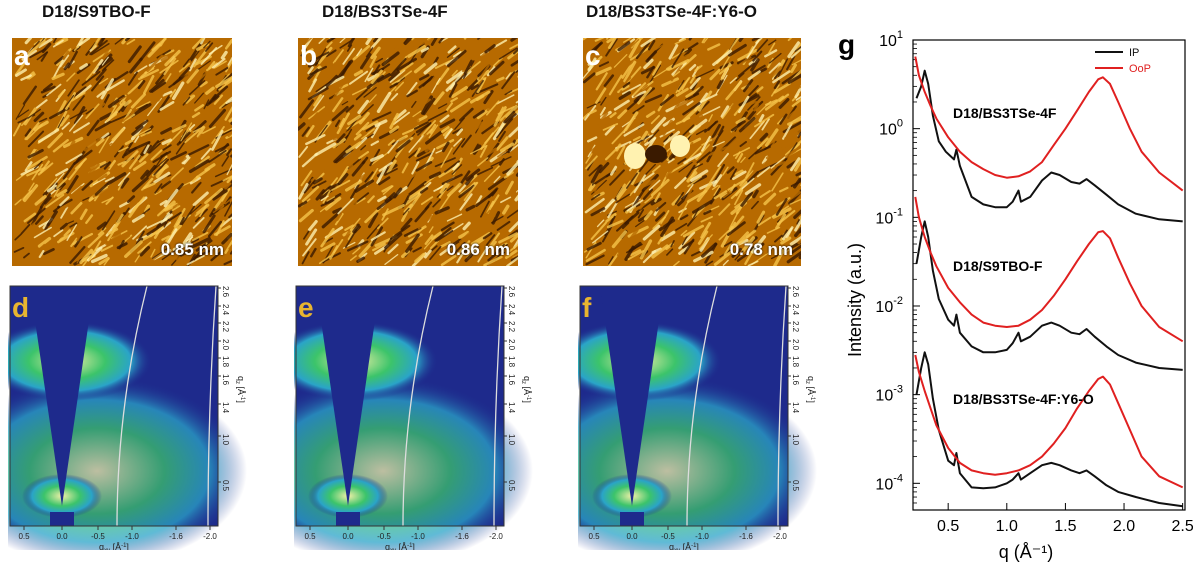 This screenshot has width=1193, height=566. What do you see at coordinates (671, 11) in the screenshot?
I see `panel-title-3: D18/BS3TSe-4F:Y6-O` at bounding box center [671, 11].